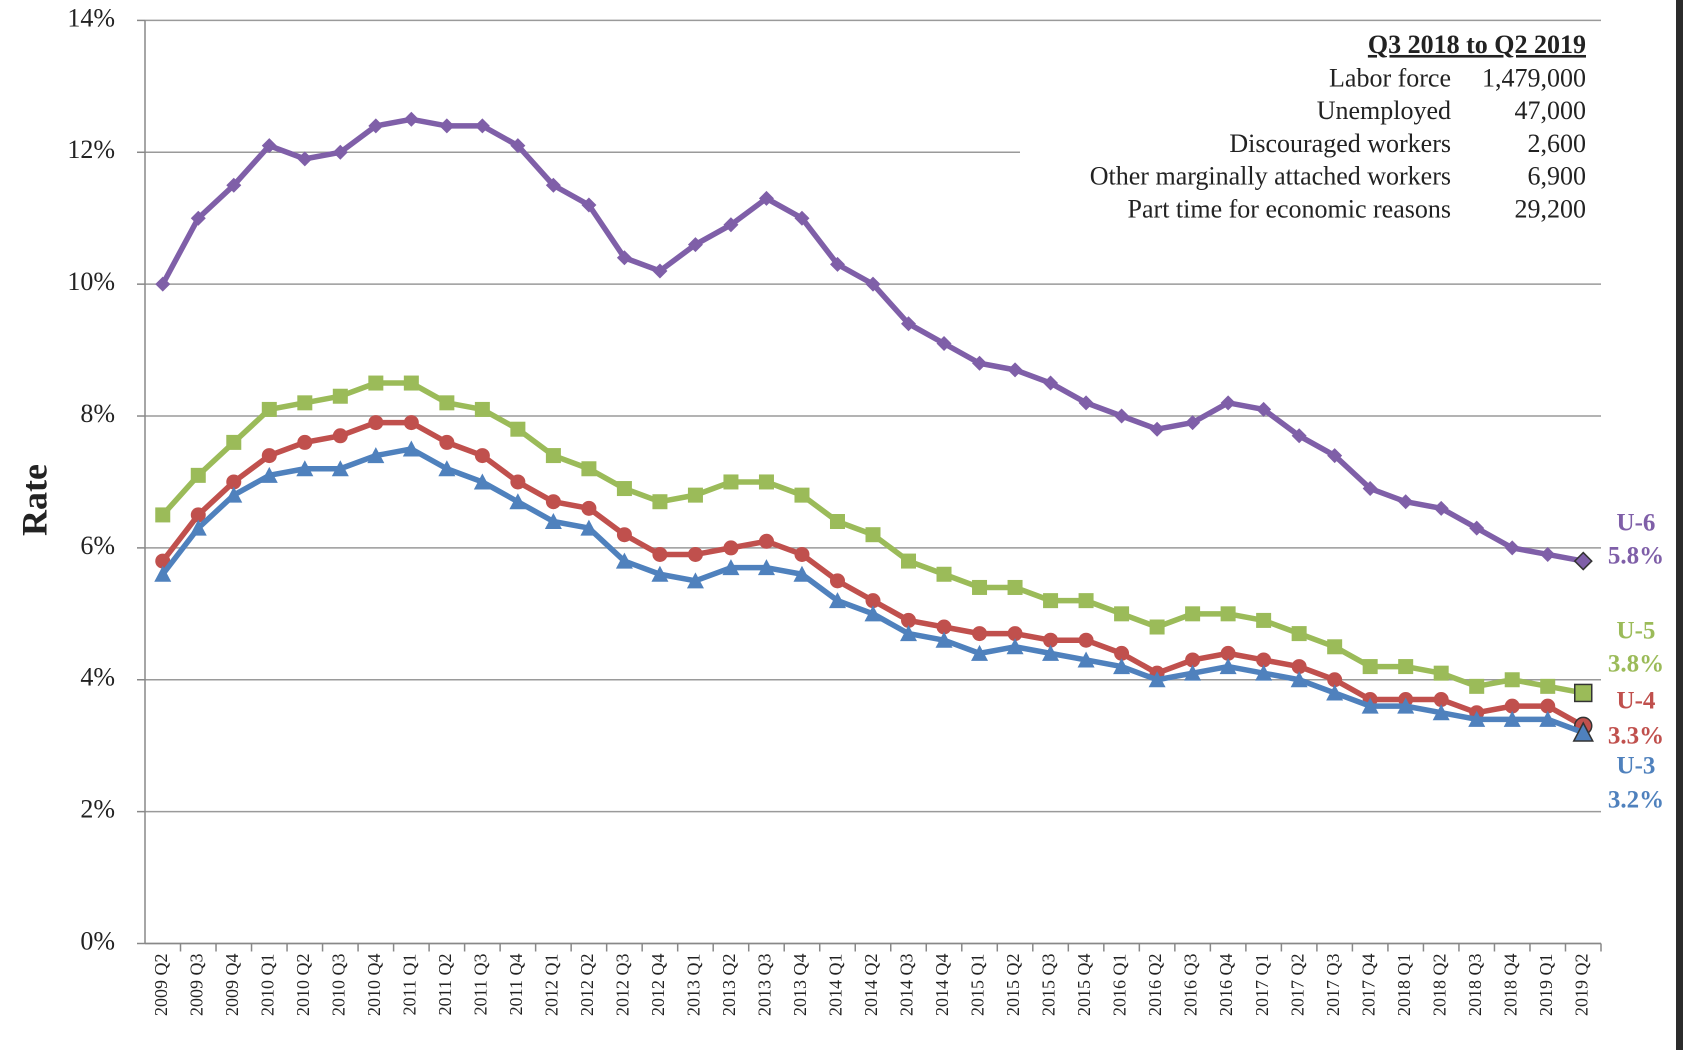  What do you see at coordinates (1333, 985) in the screenshot?
I see `x-tick-label: 2017 Q3` at bounding box center [1333, 985].